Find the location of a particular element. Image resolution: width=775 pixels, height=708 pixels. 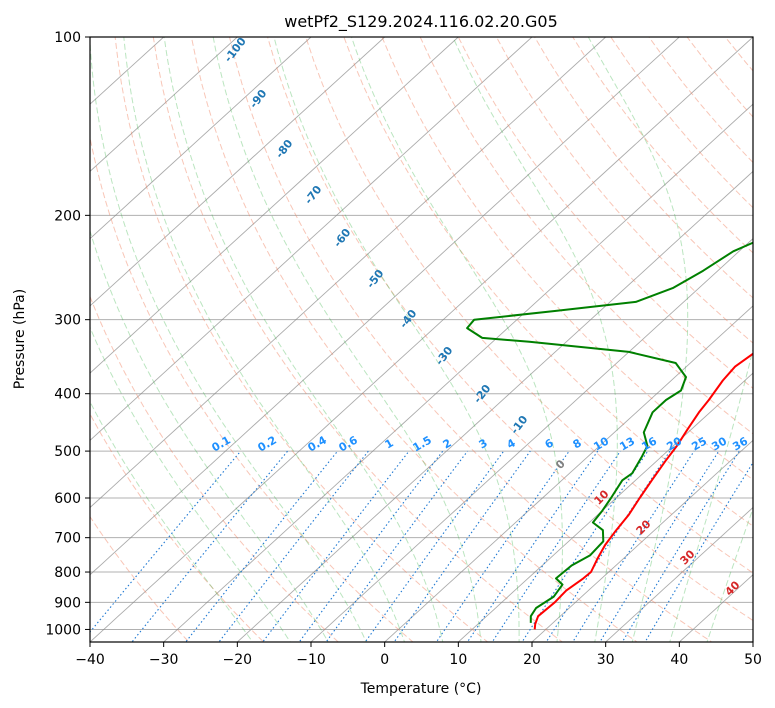

y-tick-label: 500 is located at coordinates (67, 452).